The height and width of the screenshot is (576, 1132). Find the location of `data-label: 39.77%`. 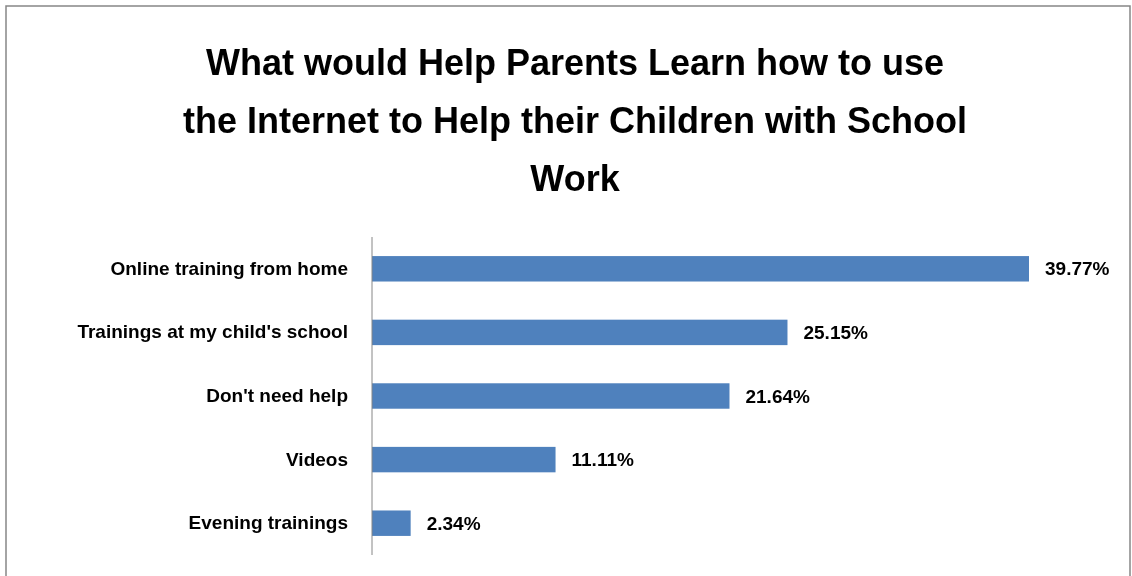

data-label: 39.77% is located at coordinates (1077, 269).